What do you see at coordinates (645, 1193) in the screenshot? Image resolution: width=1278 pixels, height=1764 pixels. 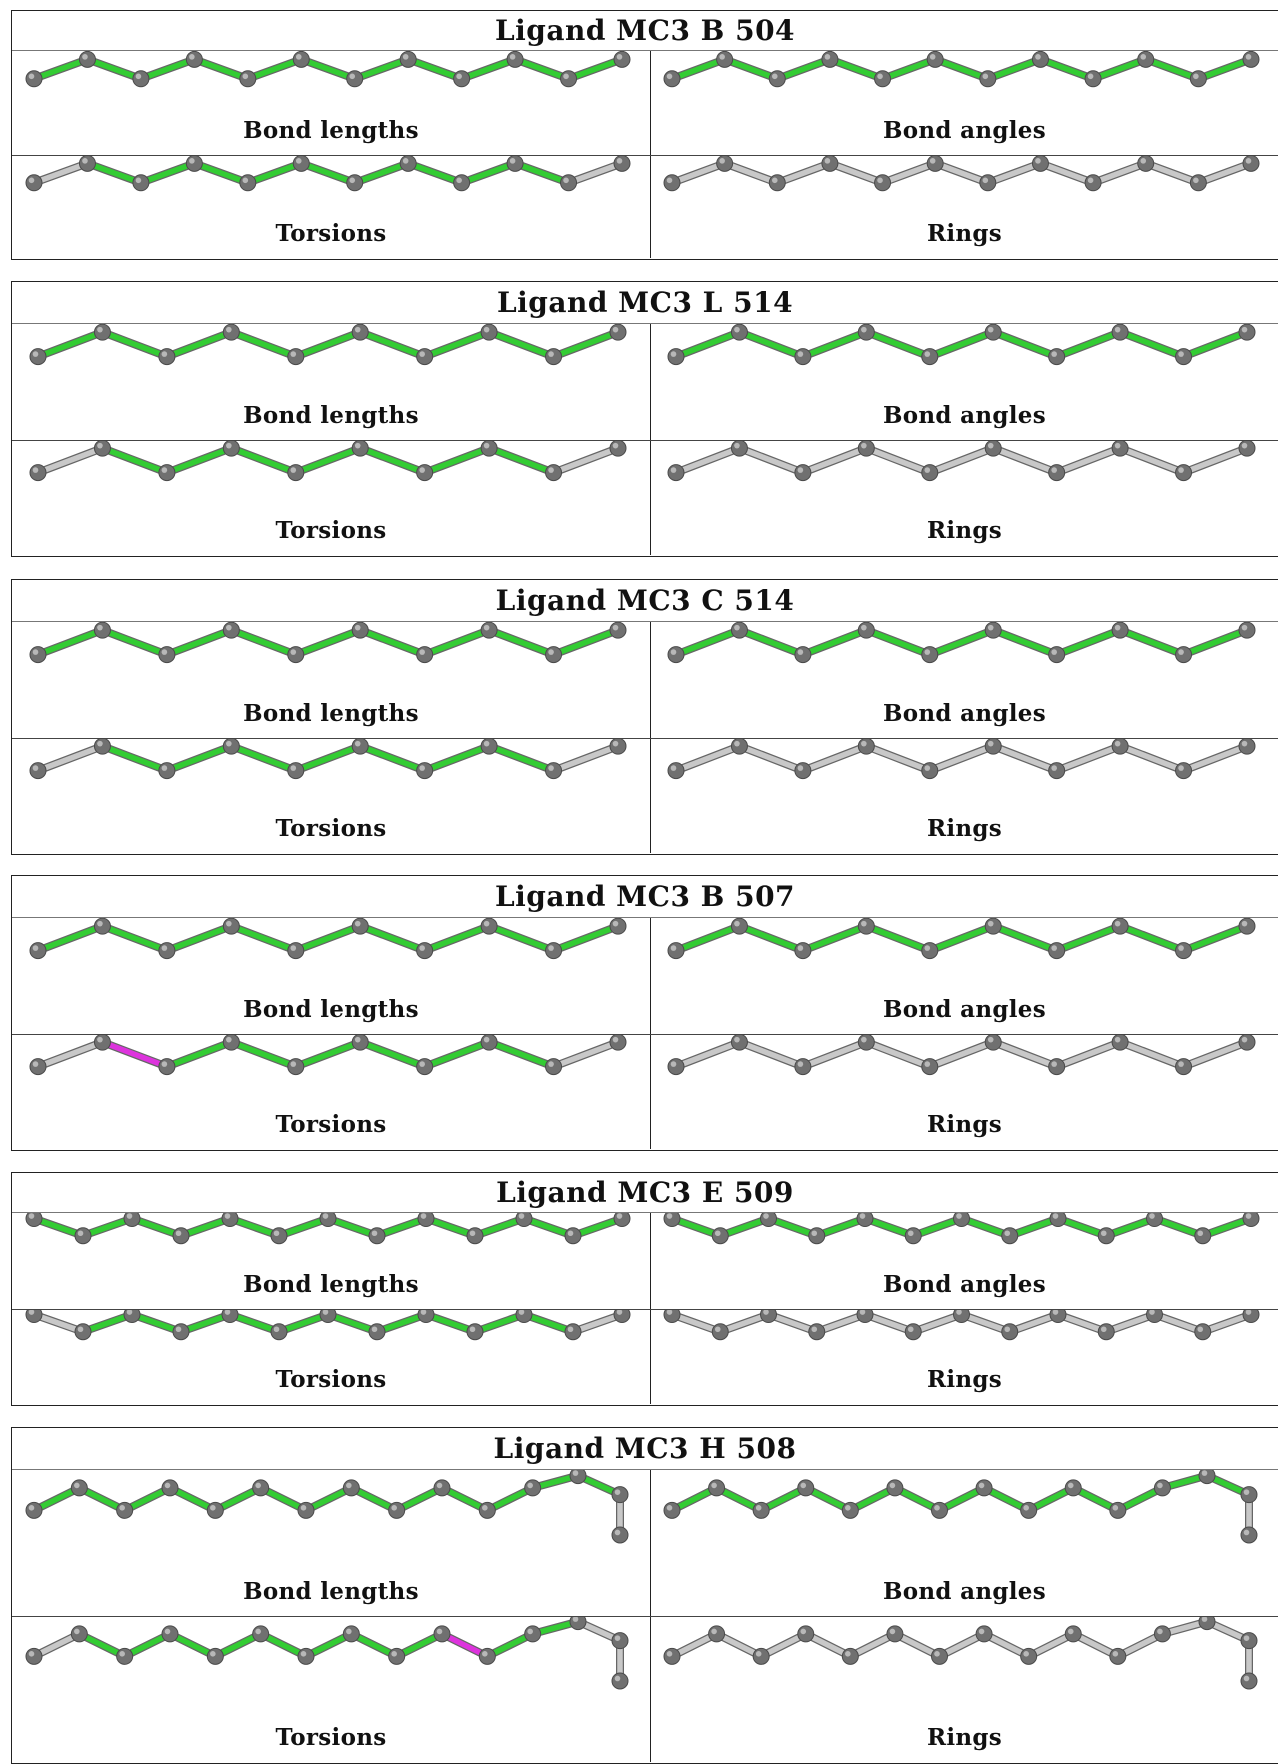 I see `panel-title: Ligand MC3 E 509` at bounding box center [645, 1193].